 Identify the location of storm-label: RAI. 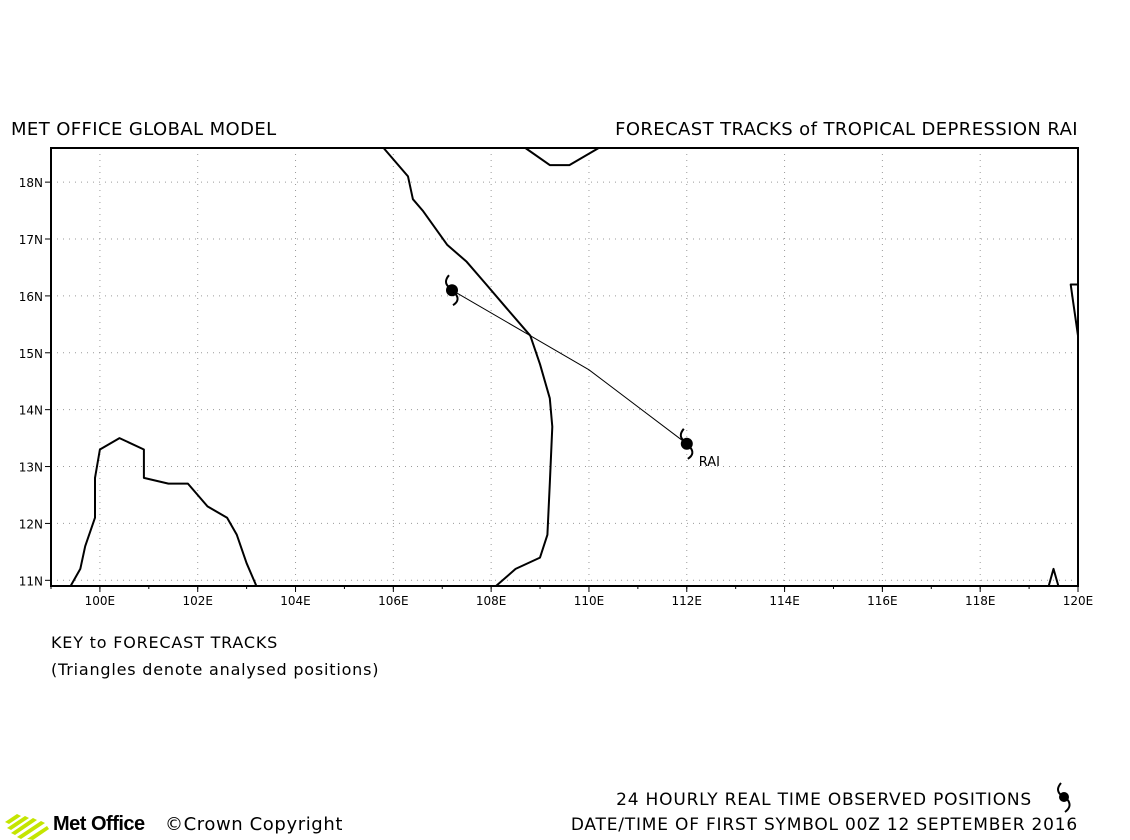
(709, 462).